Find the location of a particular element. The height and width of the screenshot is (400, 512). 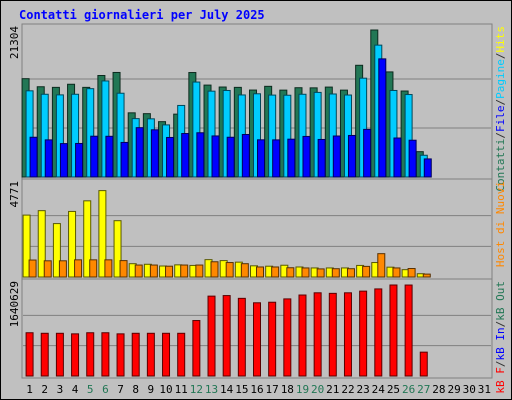

panel-top-legend: Contatti/File/Pagine/Hits is located at coordinates (500, 109).